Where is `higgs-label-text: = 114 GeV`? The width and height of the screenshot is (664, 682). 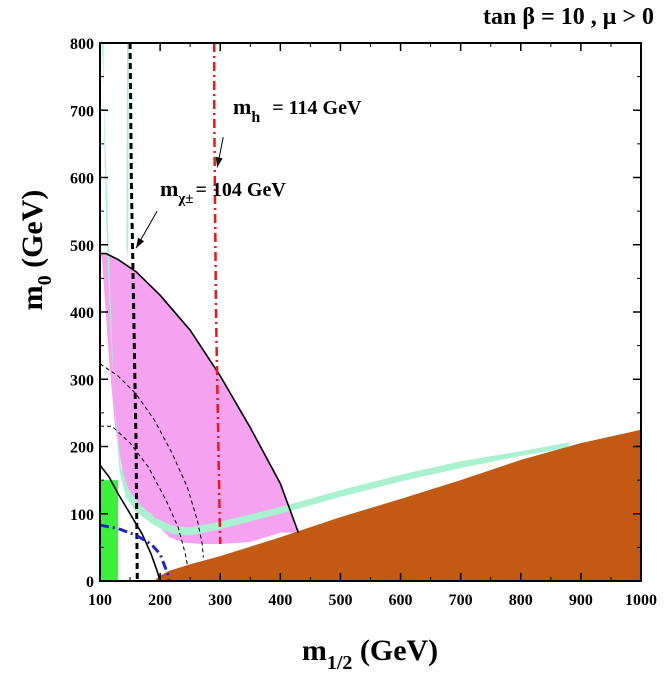
higgs-label-text: = 114 GeV is located at coordinates (317, 108).